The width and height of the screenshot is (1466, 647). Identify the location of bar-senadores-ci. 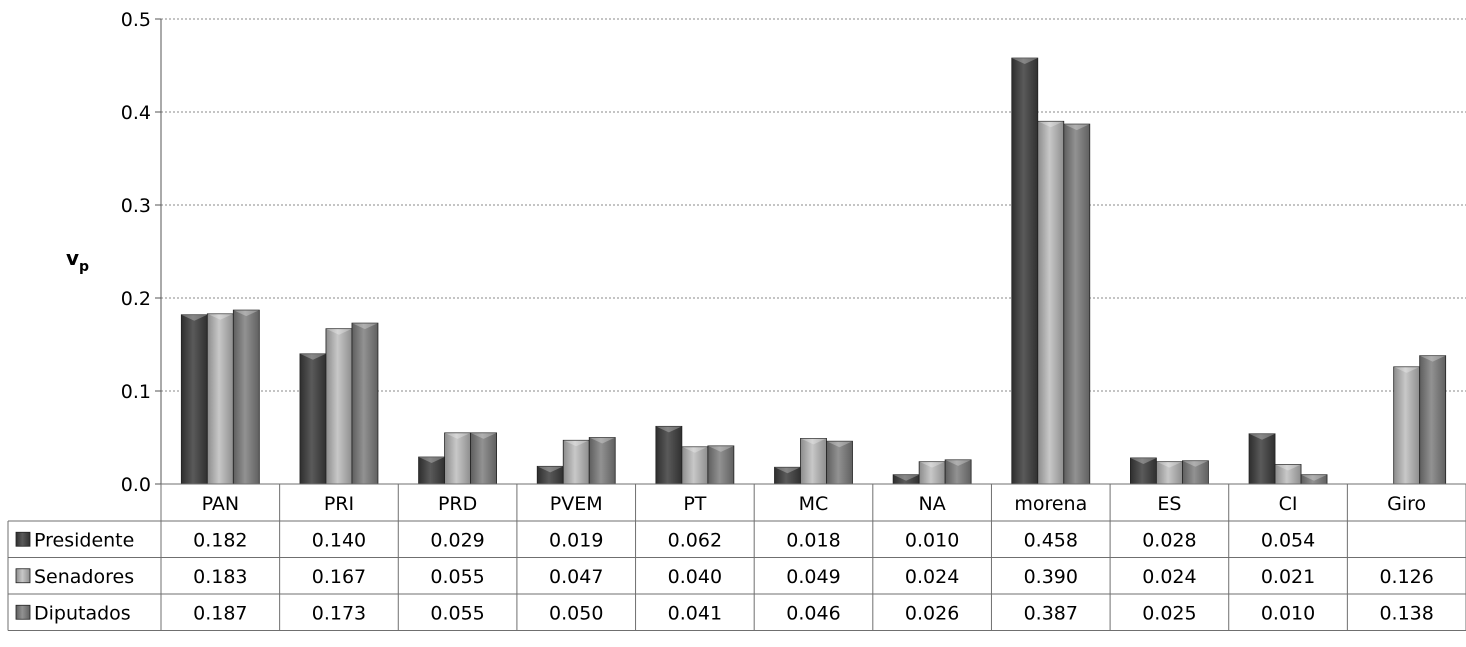
(1288, 474).